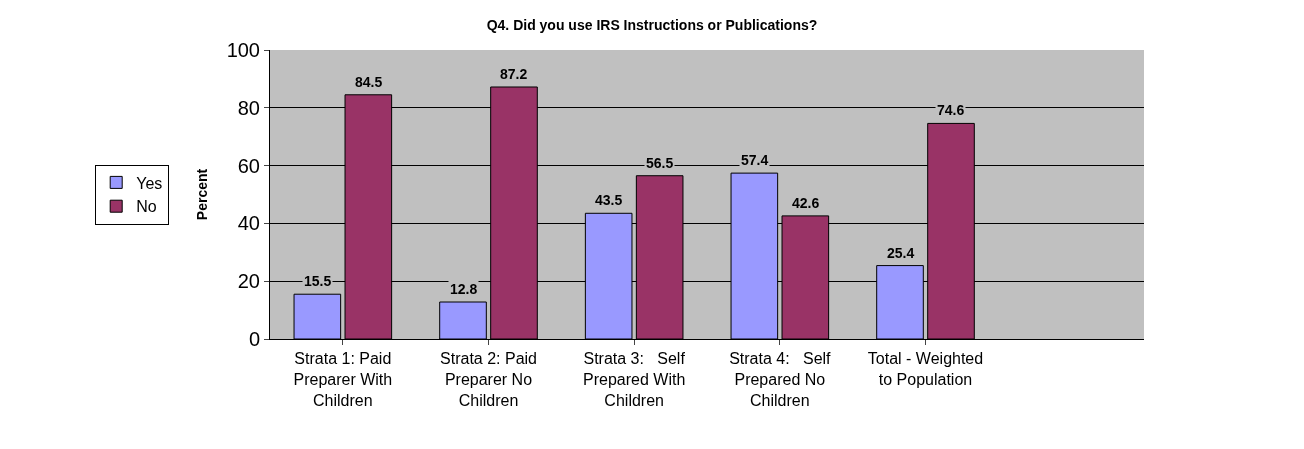 Image resolution: width=1304 pixels, height=449 pixels. Describe the element at coordinates (248, 107) in the screenshot. I see `y-tick-label: 80` at that location.